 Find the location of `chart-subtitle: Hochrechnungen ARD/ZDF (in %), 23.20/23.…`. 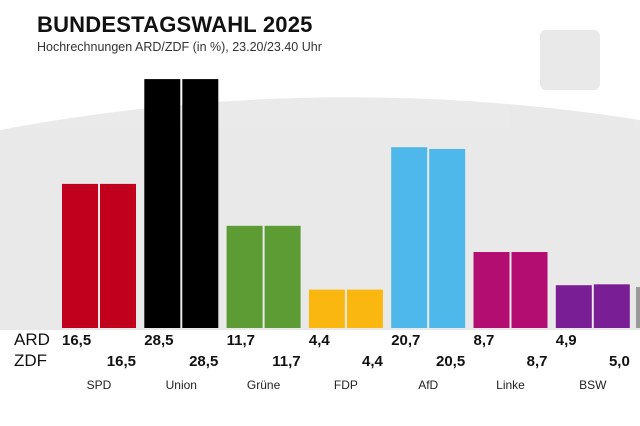

chart-subtitle: Hochrechnungen ARD/ZDF (in %), 23.20/23.… is located at coordinates (179, 47).